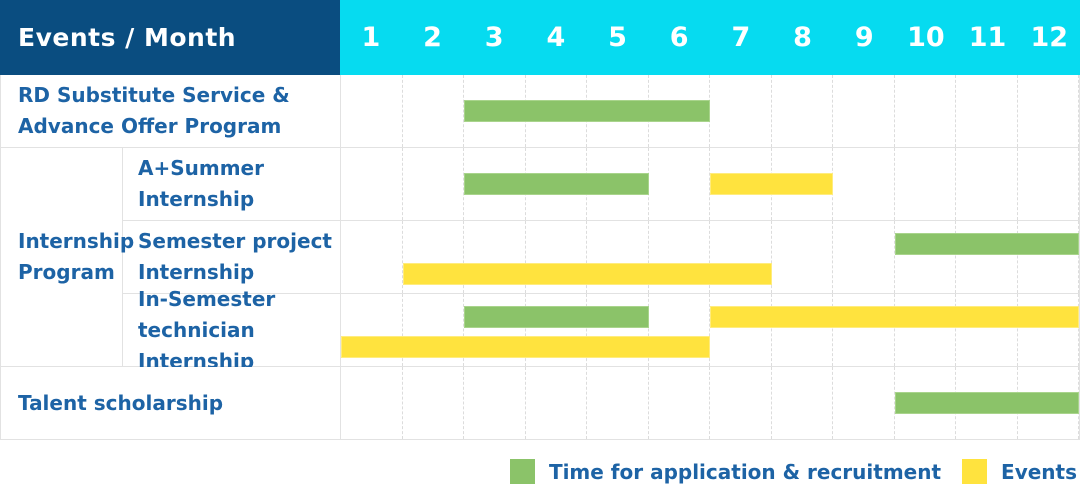 The image size is (1080, 494). I want to click on month-label-5: 5, so click(617, 37).